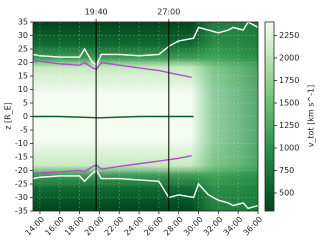  Describe the element at coordinates (289, 148) in the screenshot. I see `colorbar-tick-label: 1000` at that location.